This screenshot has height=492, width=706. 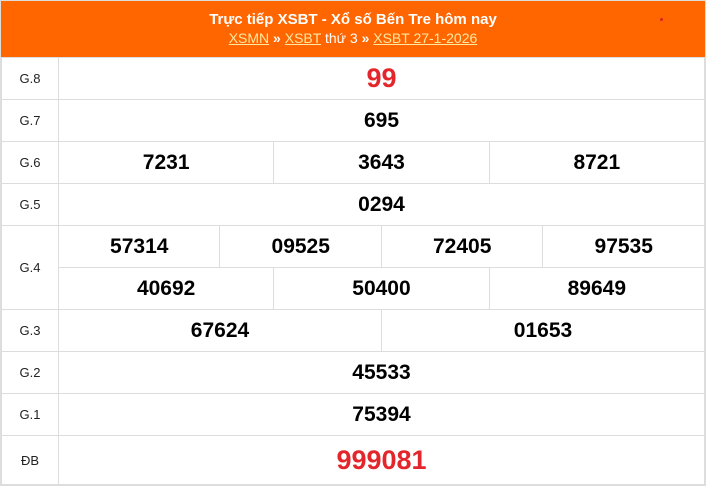 I want to click on prize-label: G.5, so click(x=30, y=204).